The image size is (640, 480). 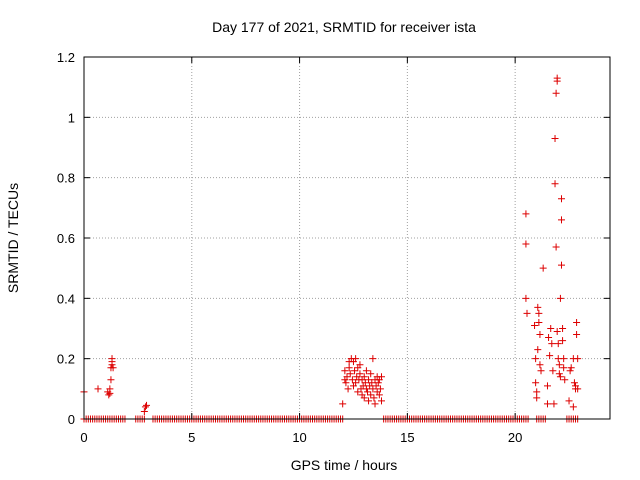 I want to click on x-axis-title: GPS time / hours, so click(x=344, y=465).